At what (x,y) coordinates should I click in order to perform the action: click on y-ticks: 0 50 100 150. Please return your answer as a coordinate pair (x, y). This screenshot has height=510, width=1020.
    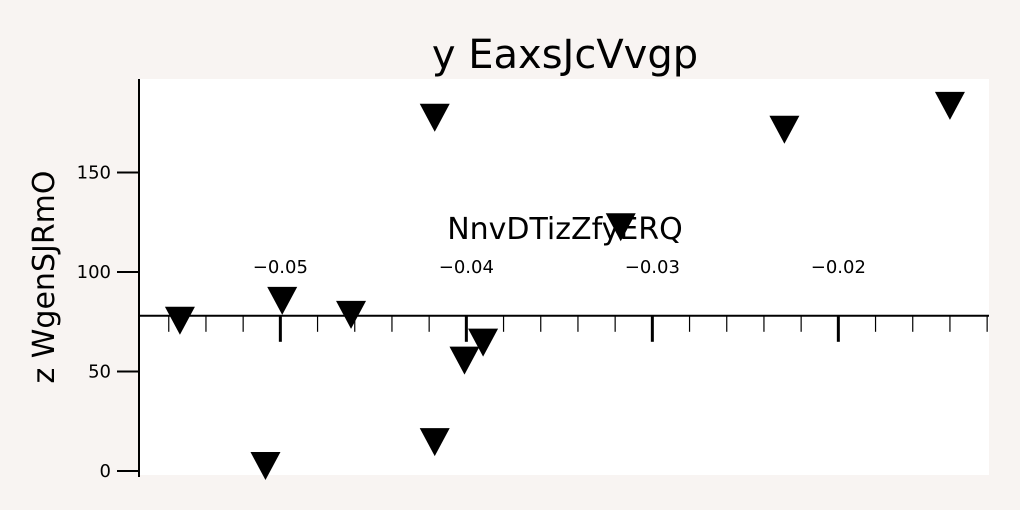
    Looking at the image, I should click on (108, 322).